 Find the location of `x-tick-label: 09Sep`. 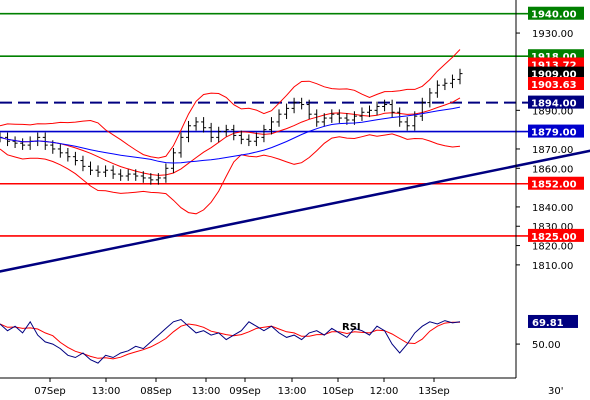

x-tick-label: 09Sep is located at coordinates (245, 391).